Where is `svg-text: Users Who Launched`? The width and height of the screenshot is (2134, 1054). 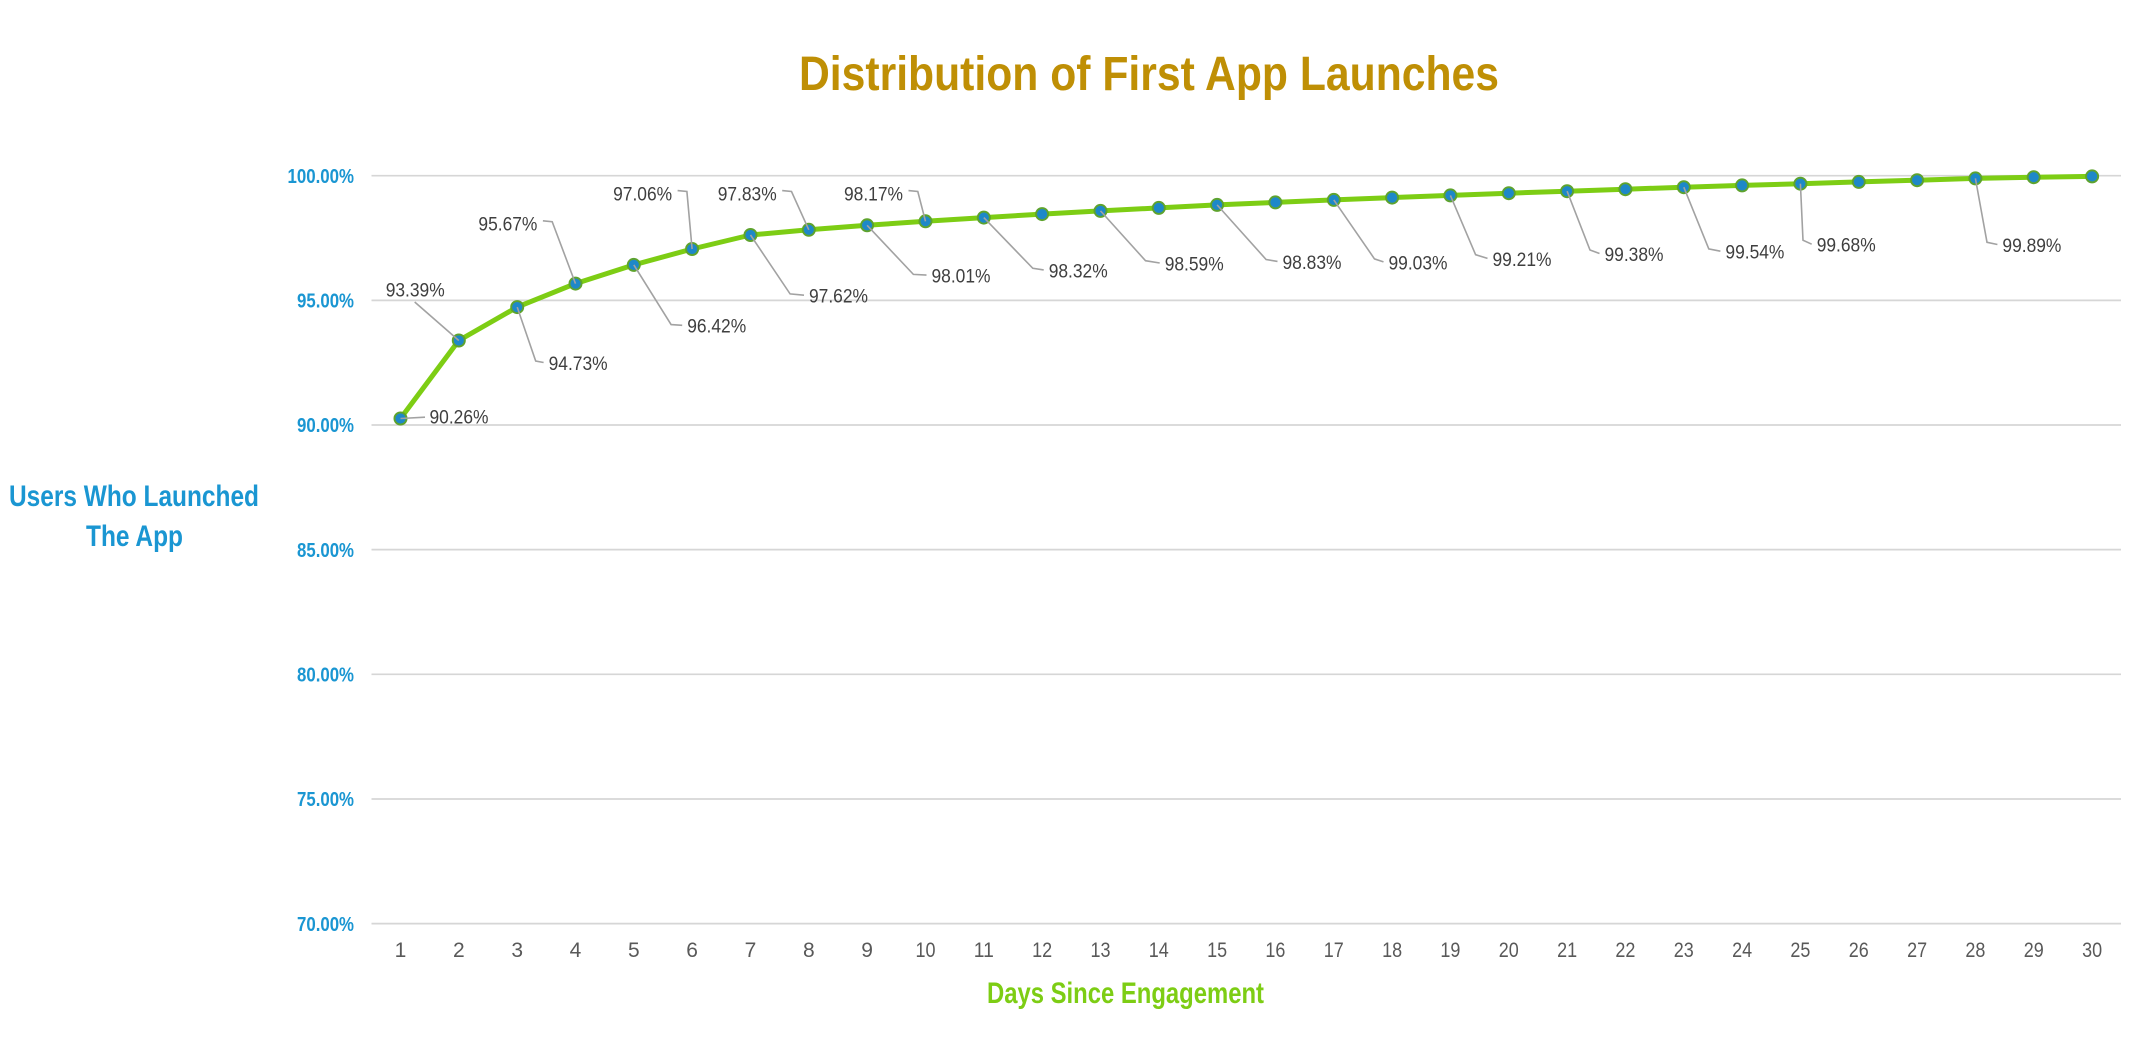
svg-text: Users Who Launched is located at coordinates (134, 496).